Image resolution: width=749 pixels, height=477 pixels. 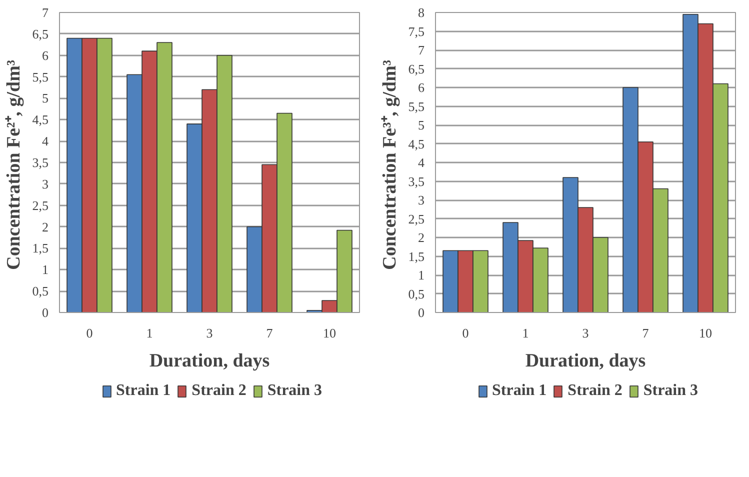 What do you see at coordinates (13, 165) in the screenshot?
I see `y-axis-title: Concentration Fe²⁺, g/dm³` at bounding box center [13, 165].